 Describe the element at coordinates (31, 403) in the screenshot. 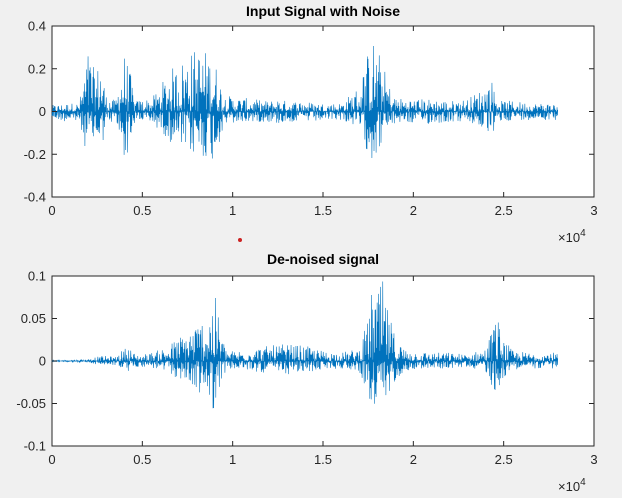

I see `bottom-y-tick-label: -0.05` at that location.